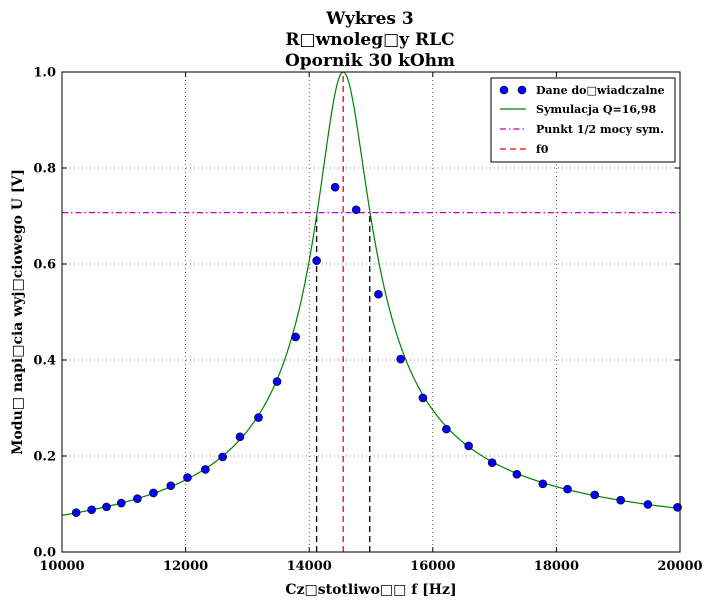 Image resolution: width=710 pixels, height=607 pixels. What do you see at coordinates (542, 149) in the screenshot?
I see `legend-label-f0: f0` at bounding box center [542, 149].